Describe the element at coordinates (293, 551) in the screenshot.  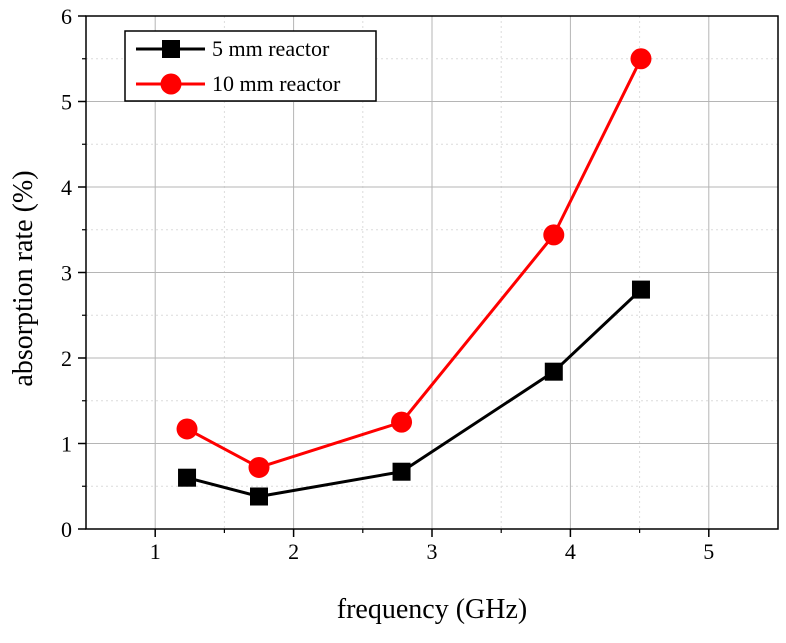
I see `x-tick-label: 2` at that location.